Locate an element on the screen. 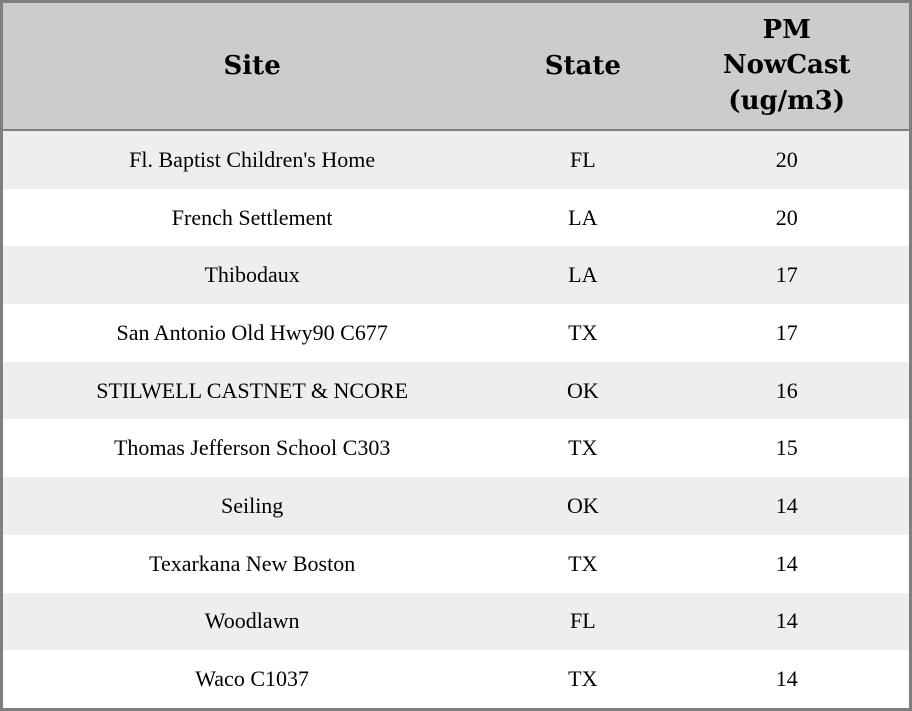 This screenshot has height=711, width=912. site-cell: French Settlement is located at coordinates (252, 217).